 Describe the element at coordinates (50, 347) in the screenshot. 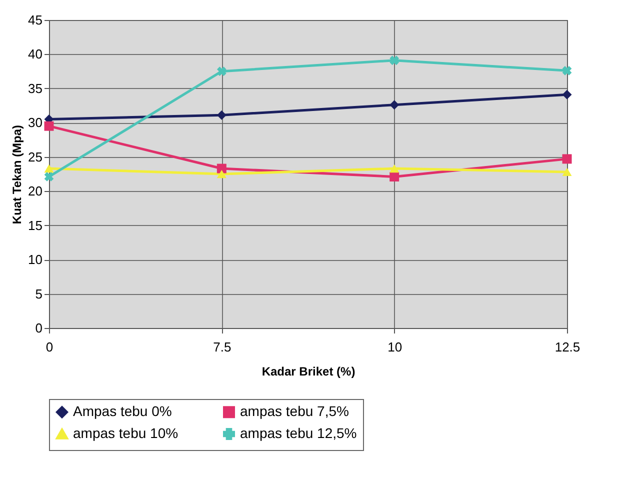

I see `x-tick-label: 0` at that location.